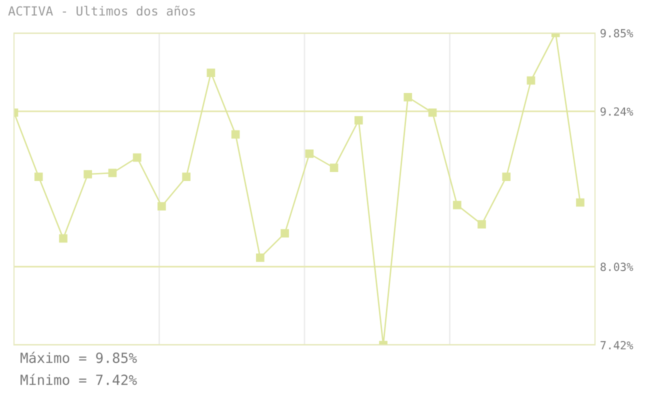  What do you see at coordinates (617, 267) in the screenshot?
I see `y-tick-label: 8.03%` at bounding box center [617, 267].